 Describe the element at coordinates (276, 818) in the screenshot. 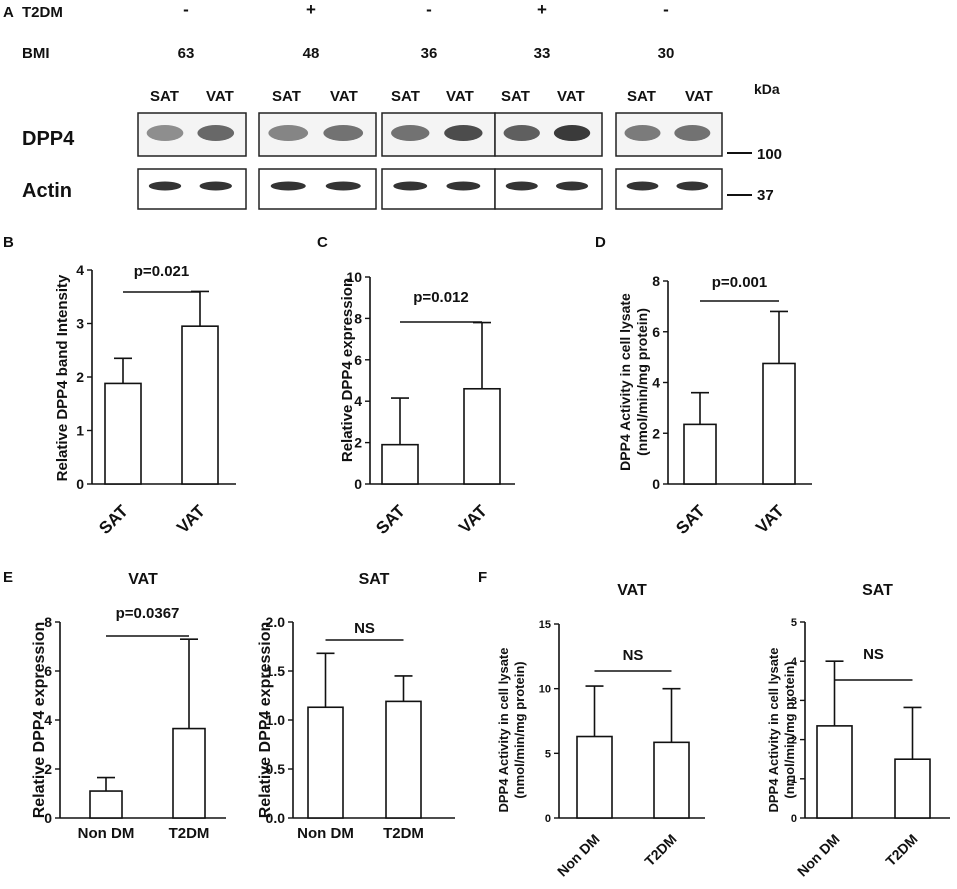

I see `y-tick-label: 0.0` at that location.